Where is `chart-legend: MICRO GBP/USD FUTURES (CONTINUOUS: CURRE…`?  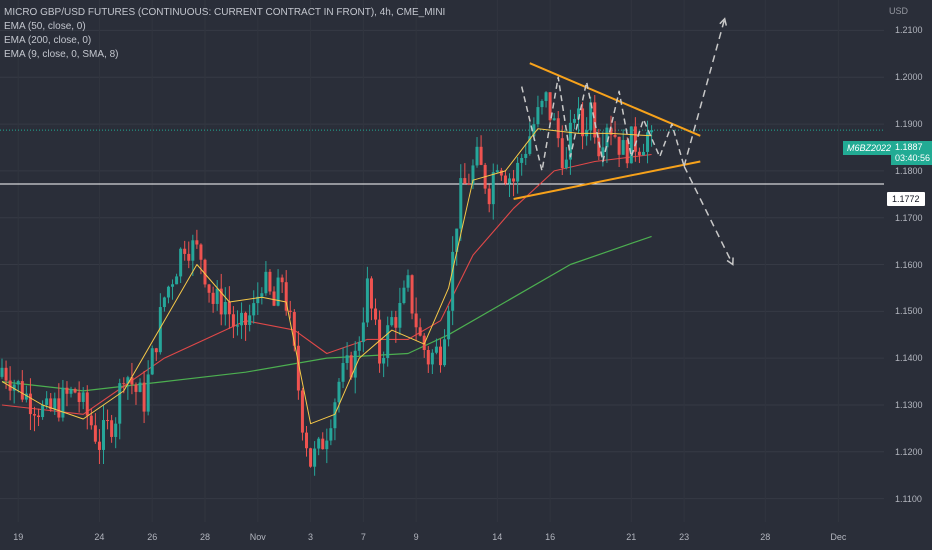 chart-legend: MICRO GBP/USD FUTURES (CONTINUOUS: CURRE… is located at coordinates (224, 34).